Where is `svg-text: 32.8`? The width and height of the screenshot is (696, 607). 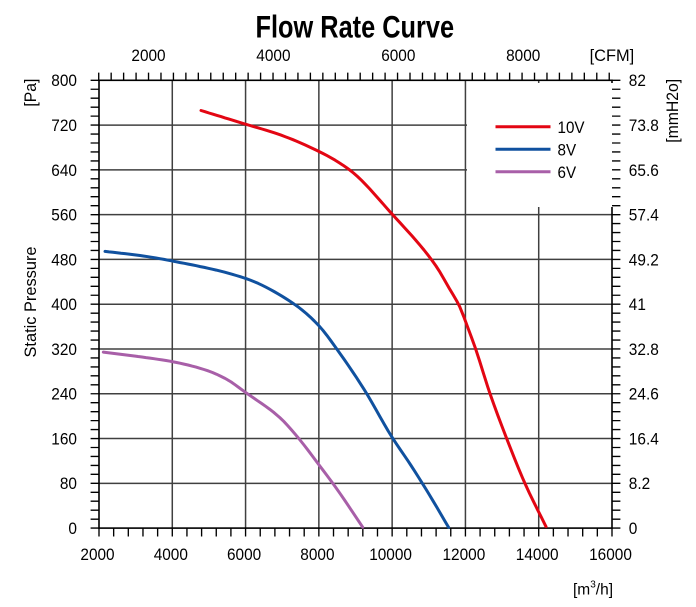
svg-text: 32.8 is located at coordinates (644, 349).